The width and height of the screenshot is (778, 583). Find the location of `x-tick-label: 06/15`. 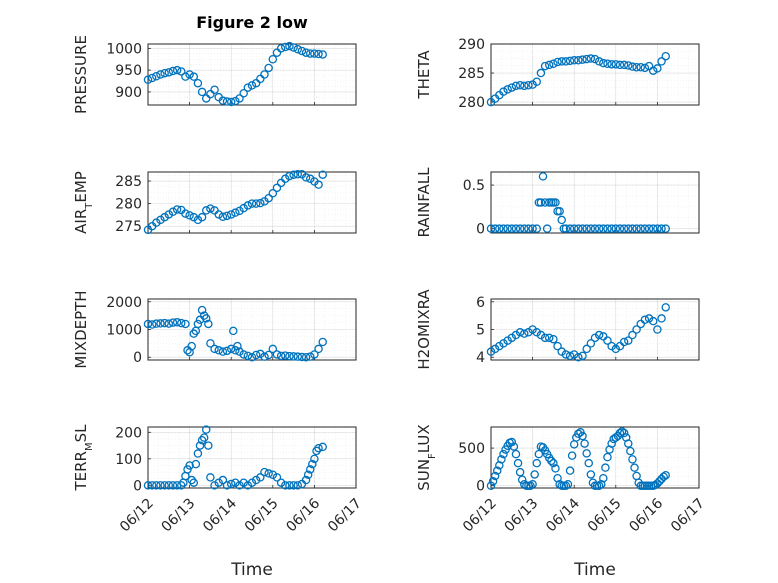

x-tick-label: 06/15 is located at coordinates (262, 516).